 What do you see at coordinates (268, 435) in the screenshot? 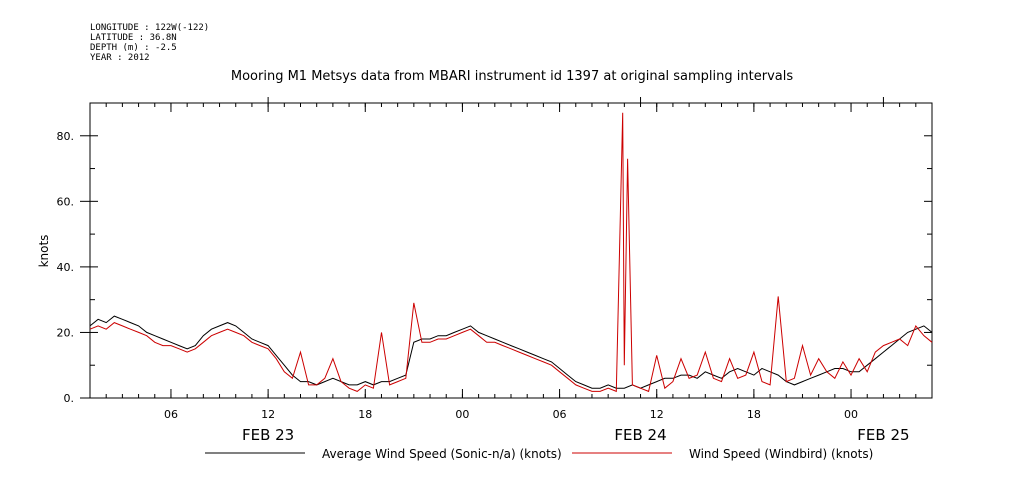
I see `date-label: FEB 23` at bounding box center [268, 435].